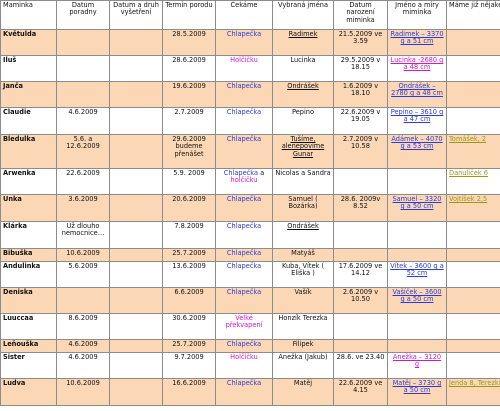 The height and width of the screenshot is (411, 500). What do you see at coordinates (244, 180) in the screenshot?
I see `expect-girl-text: holčičku` at bounding box center [244, 180].